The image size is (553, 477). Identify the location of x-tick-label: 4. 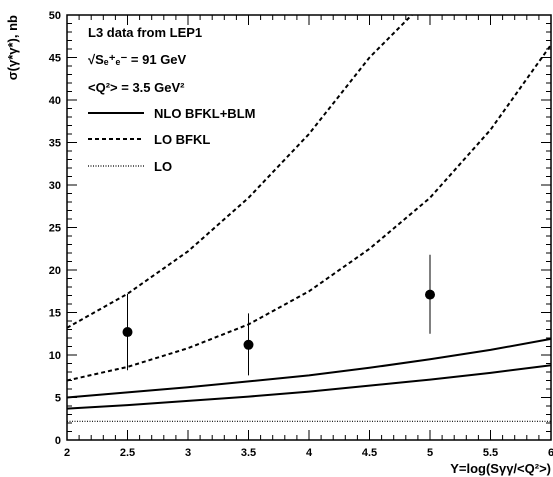
(309, 453).